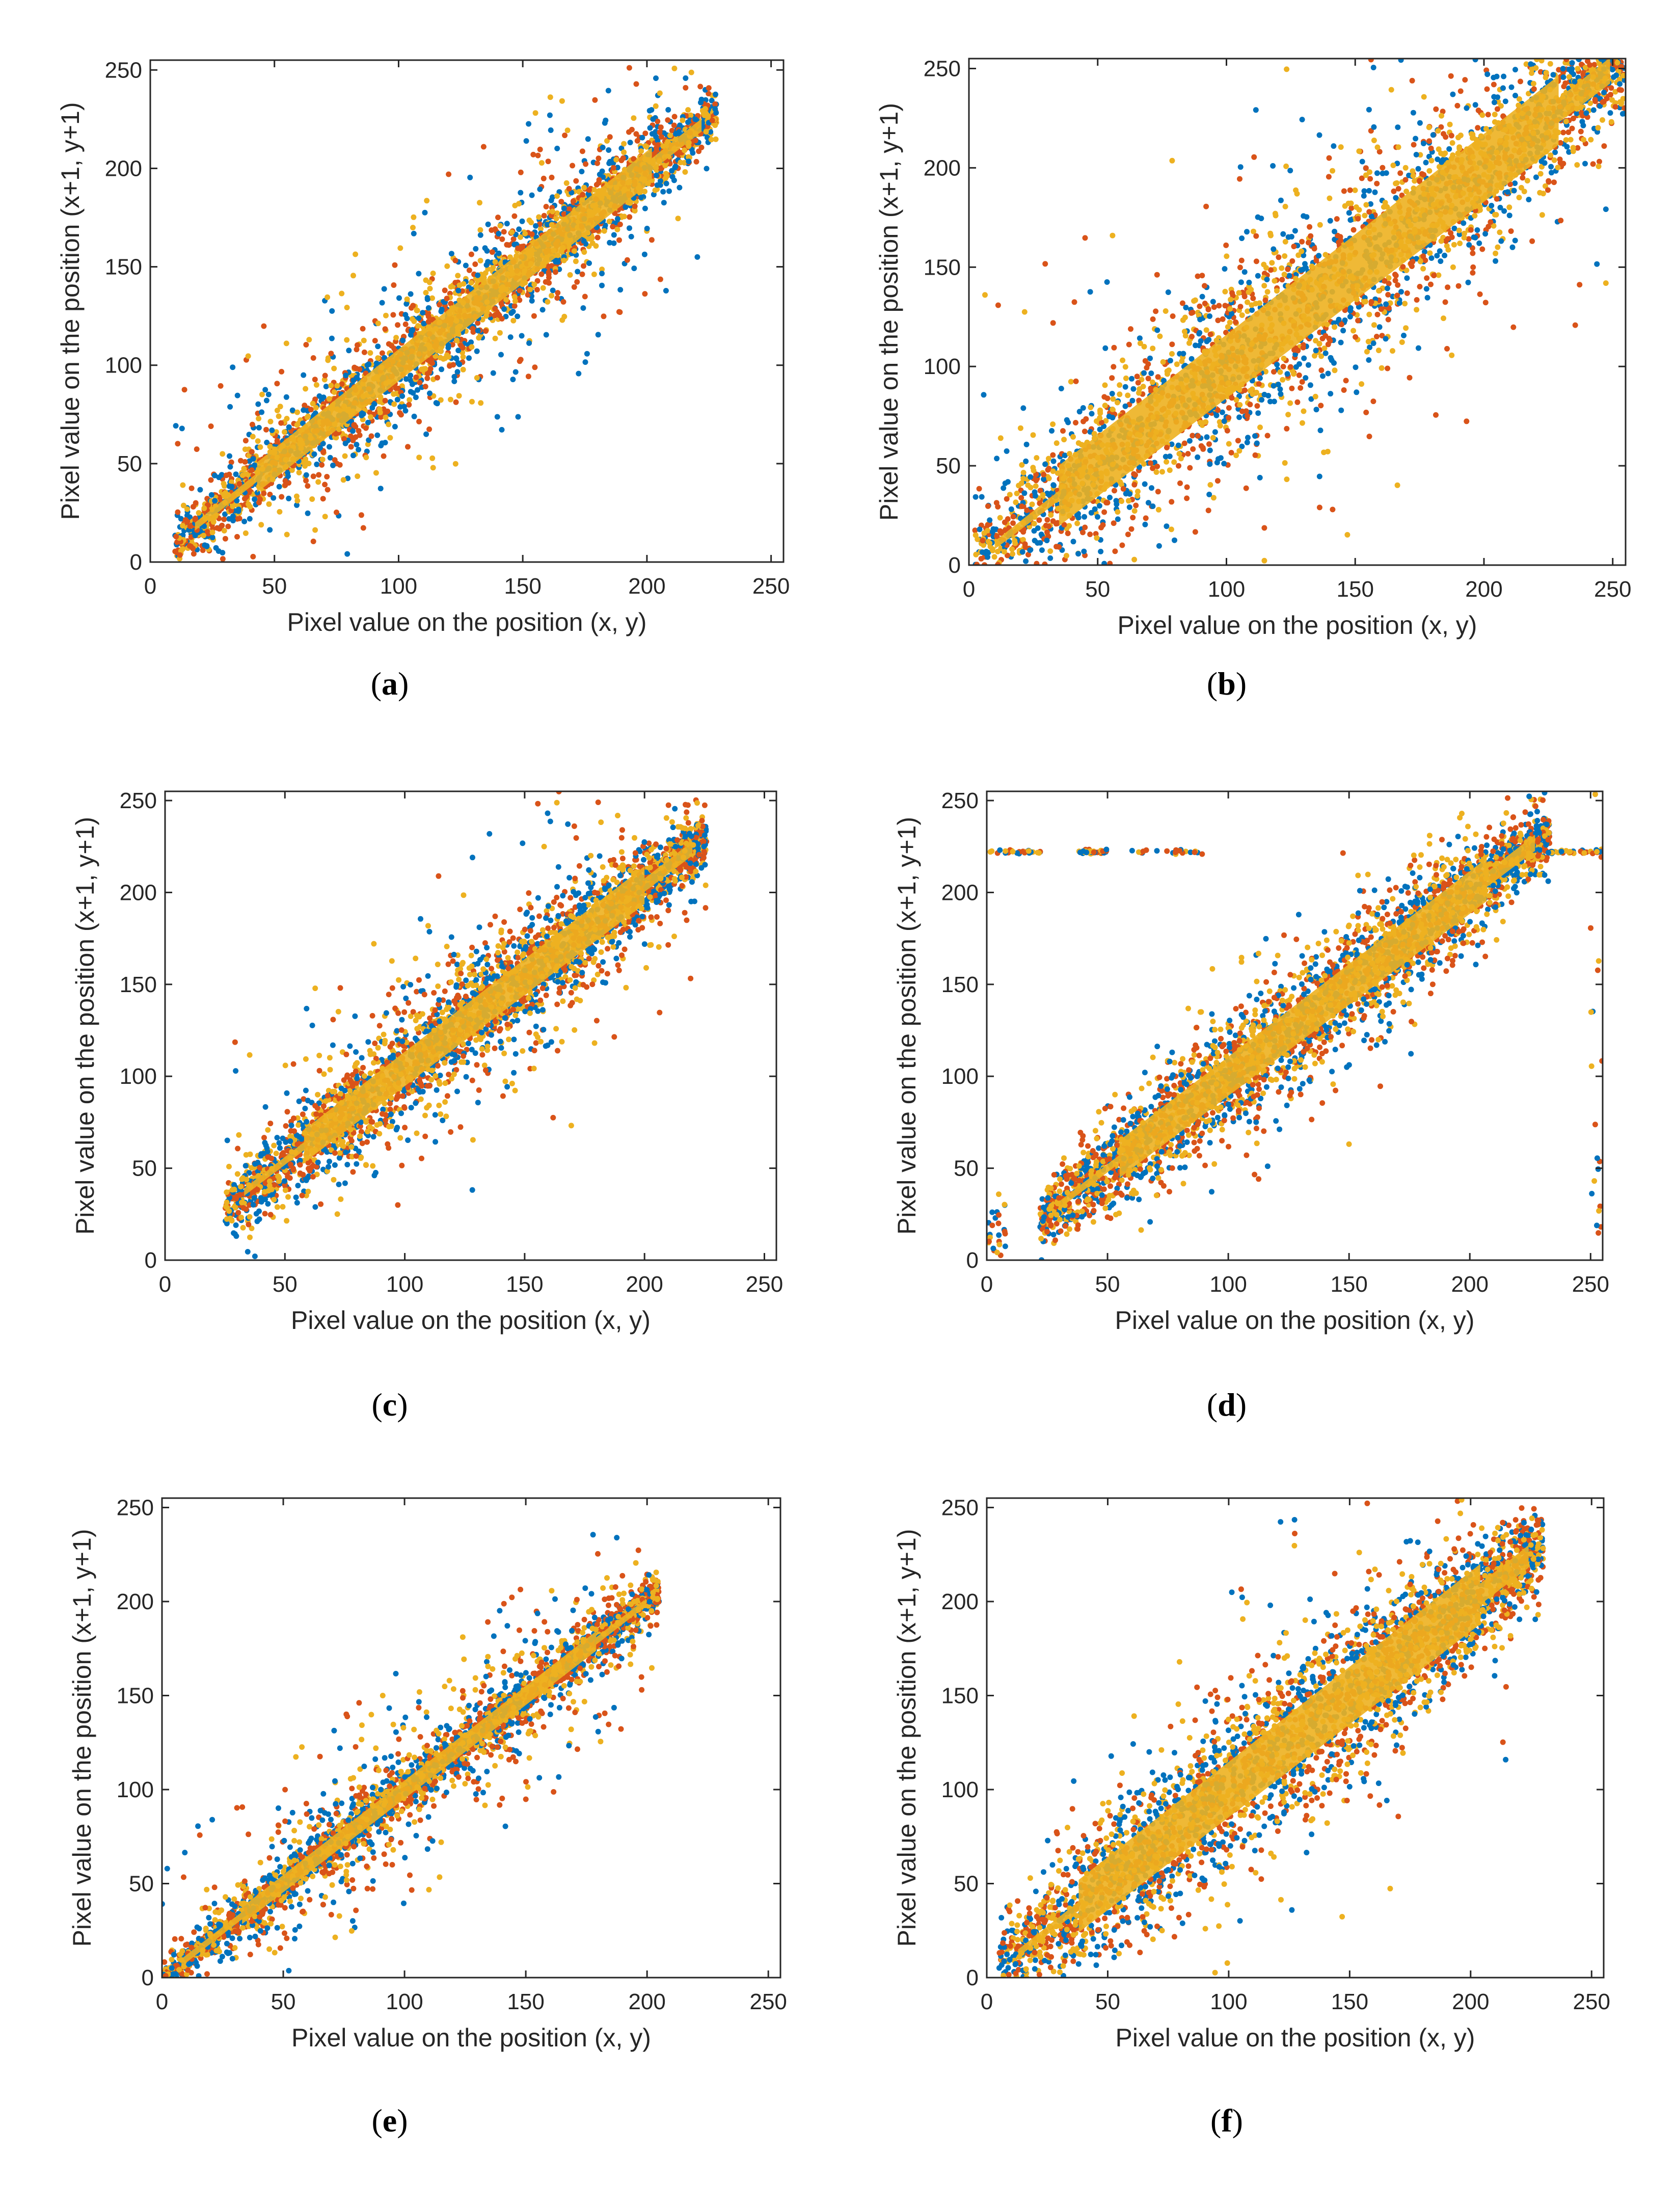  Describe the element at coordinates (123, 268) in the screenshot. I see `y-tick-label: 150` at that location.